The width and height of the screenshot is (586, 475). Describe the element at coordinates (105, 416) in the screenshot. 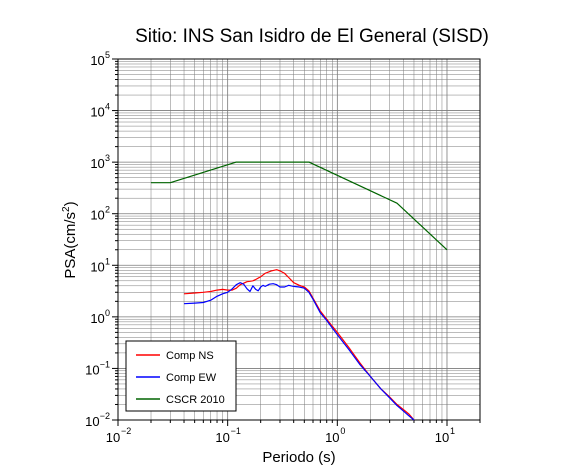

I see `y-tick-label-exp: −2` at that location.